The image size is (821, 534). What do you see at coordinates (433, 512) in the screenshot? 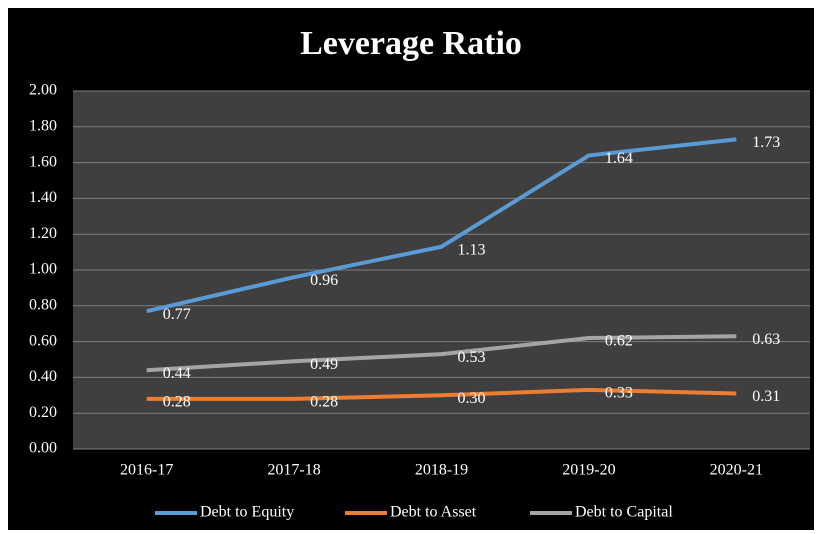
I see `legend-label: Debt to Asset` at bounding box center [433, 512].